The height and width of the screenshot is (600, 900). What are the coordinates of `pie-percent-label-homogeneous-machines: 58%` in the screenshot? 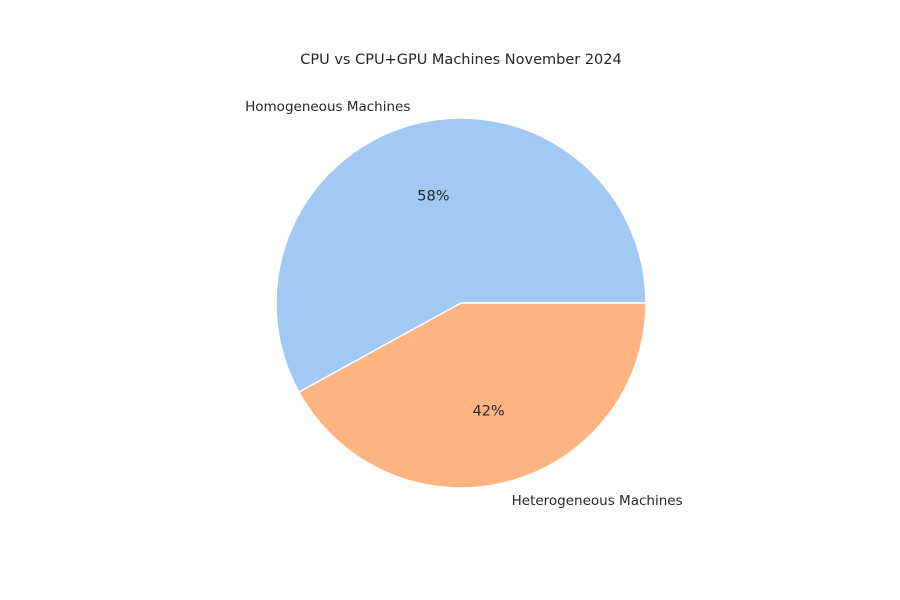 It's located at (433, 196).